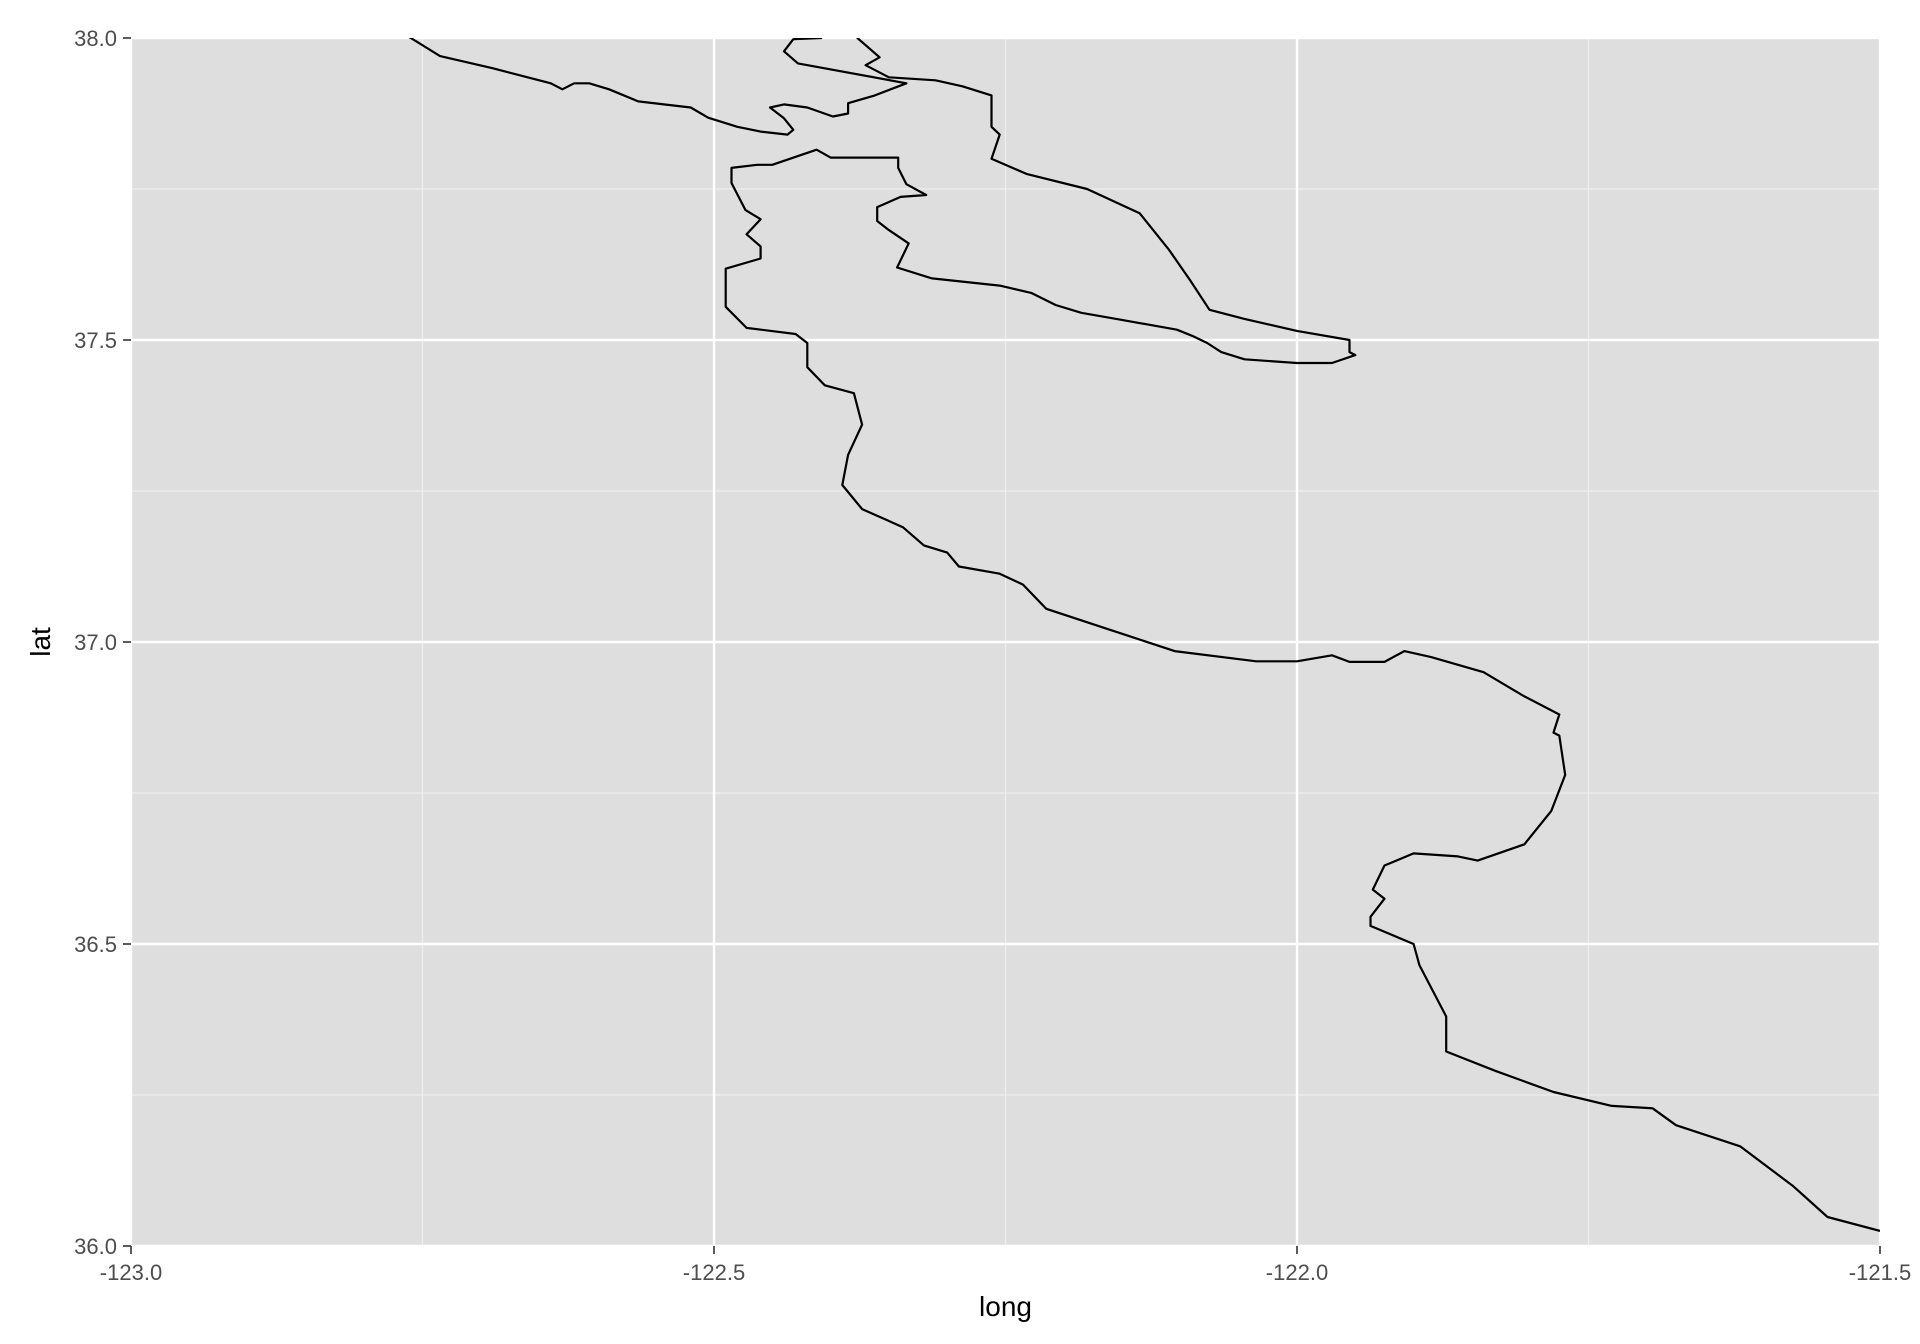  What do you see at coordinates (40, 642) in the screenshot?
I see `y-axis-title: lat` at bounding box center [40, 642].